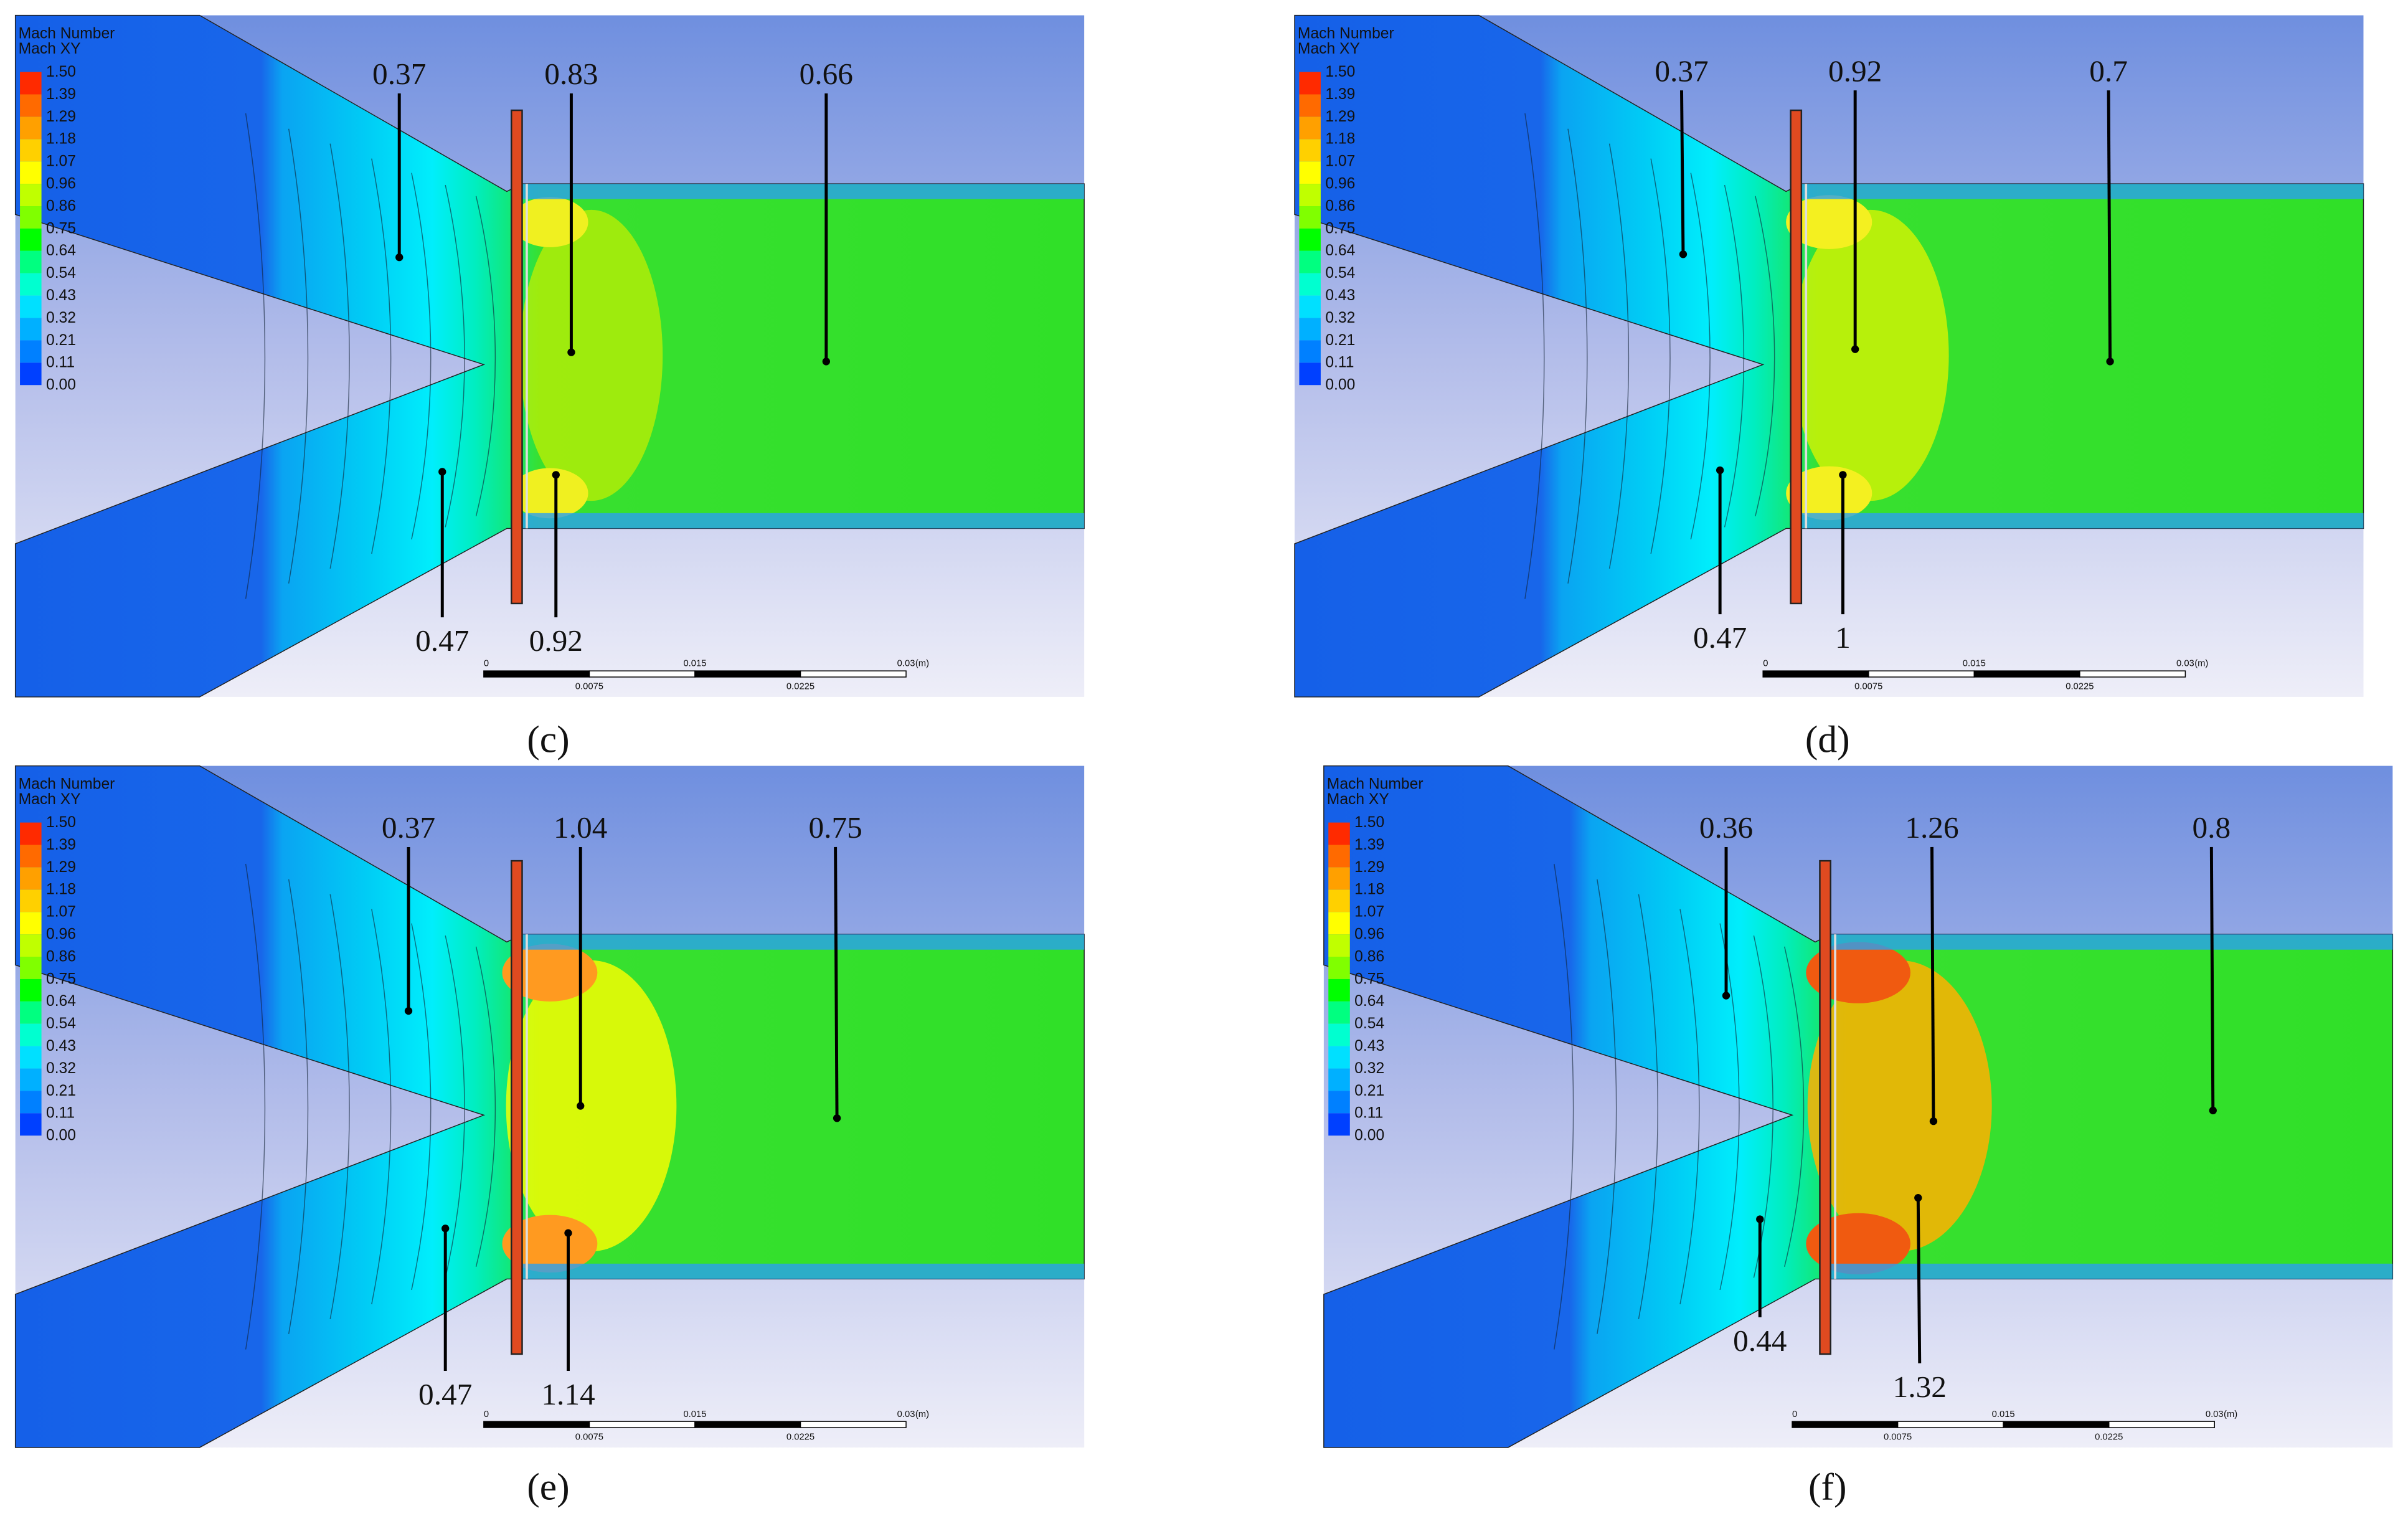 The height and width of the screenshot is (1521, 2408). Describe the element at coordinates (2215, 1415) in the screenshot. I see `scale-label: 0.03` at that location.